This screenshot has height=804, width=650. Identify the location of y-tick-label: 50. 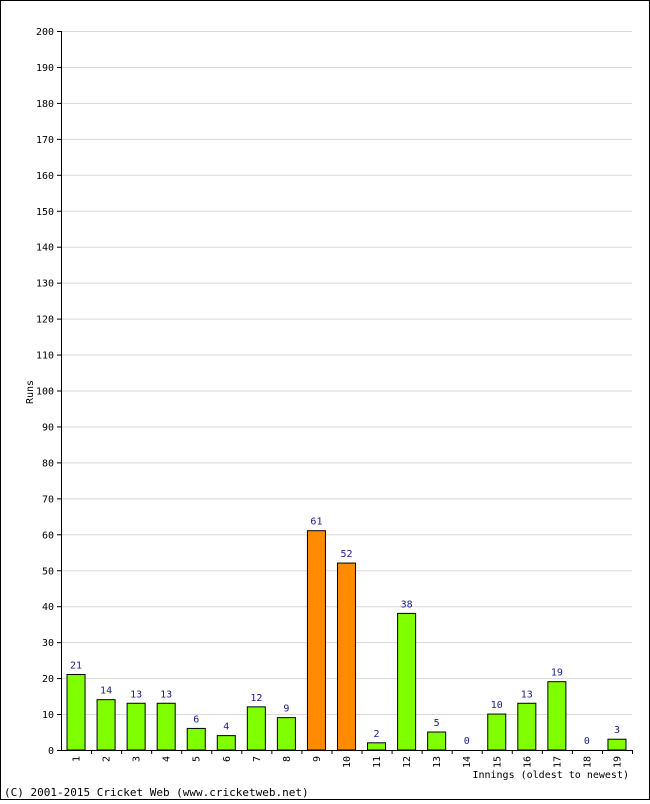
(48, 571).